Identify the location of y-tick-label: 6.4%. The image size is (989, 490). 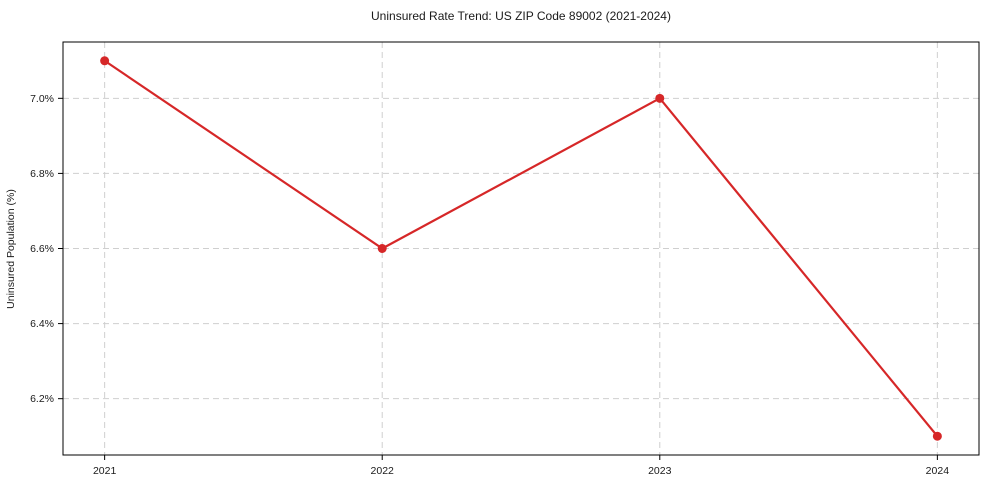
(42, 324).